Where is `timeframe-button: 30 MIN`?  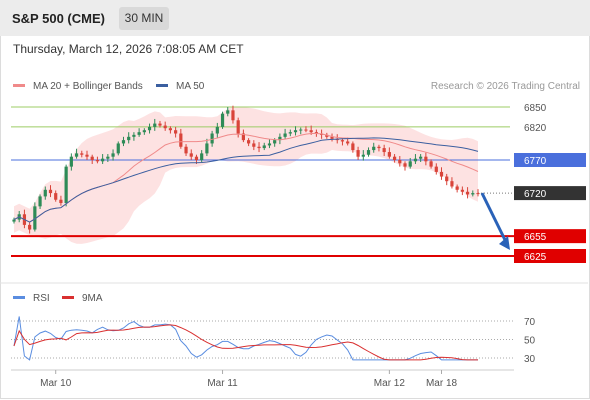
timeframe-button: 30 MIN is located at coordinates (144, 18).